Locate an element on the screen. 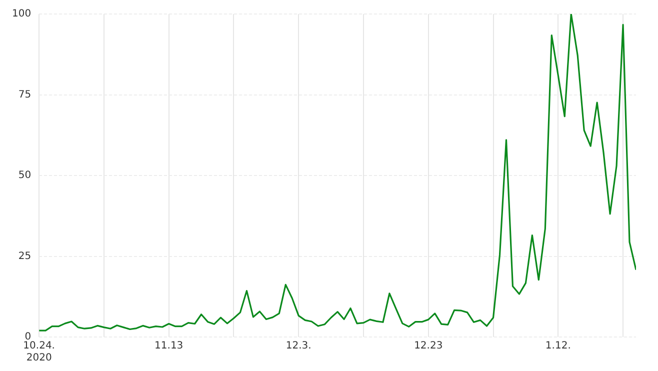 The width and height of the screenshot is (658, 371). x-tick-label: 12.23 is located at coordinates (428, 346).